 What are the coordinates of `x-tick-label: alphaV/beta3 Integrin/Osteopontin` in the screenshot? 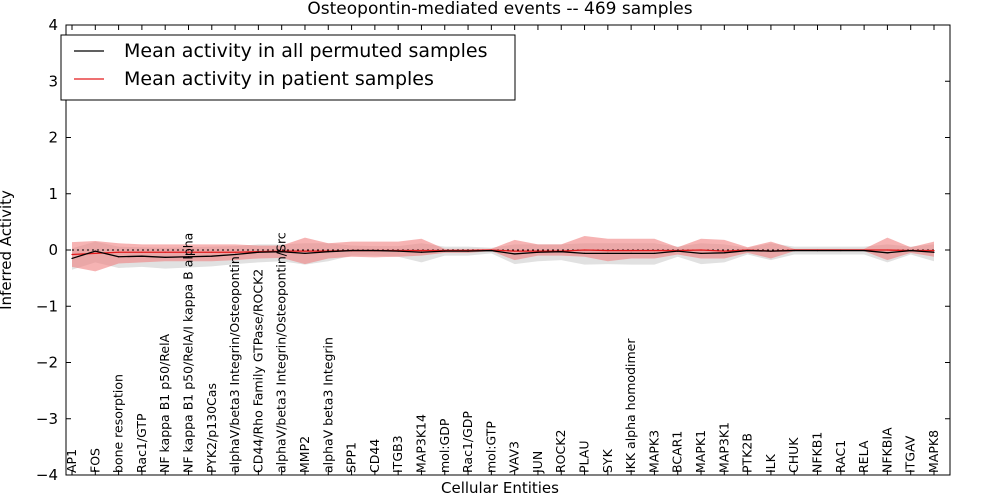 It's located at (234, 364).